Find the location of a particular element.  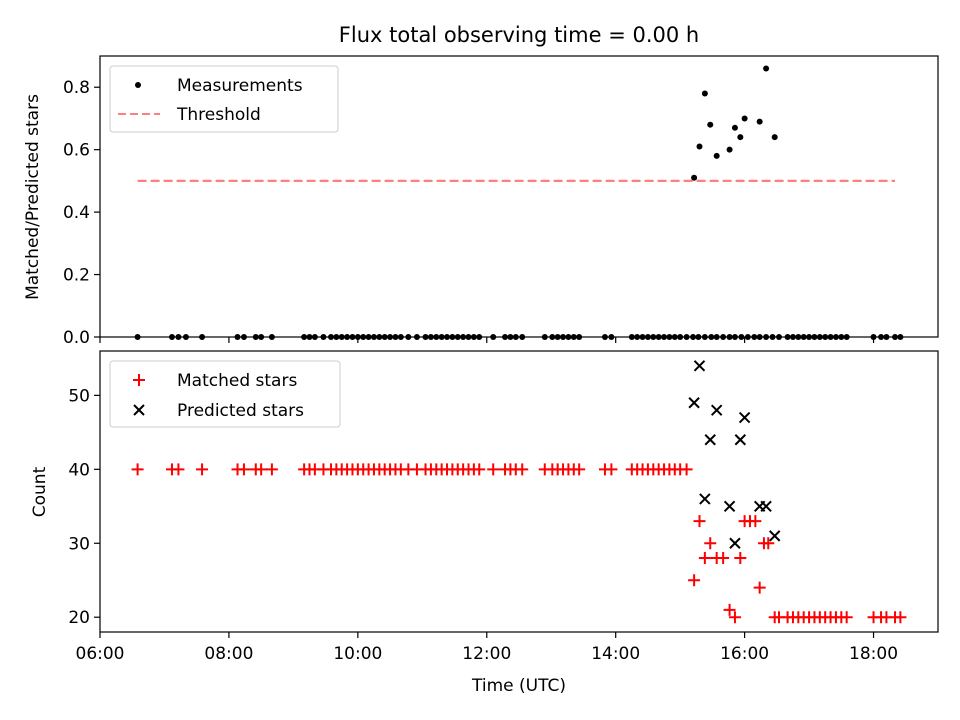

legend-measurements-label: Measurements is located at coordinates (240, 86).